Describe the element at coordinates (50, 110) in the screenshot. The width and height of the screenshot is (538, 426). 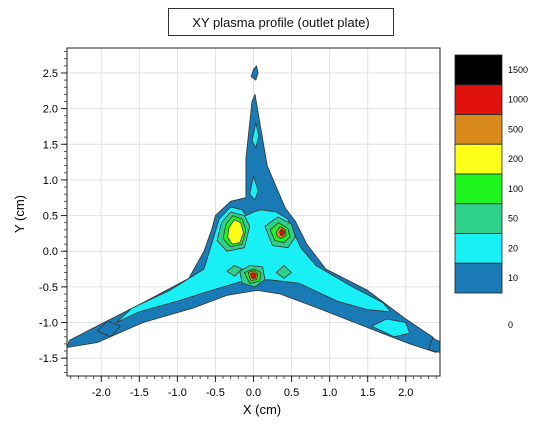
I see `y-tick-label: 2.0` at that location.